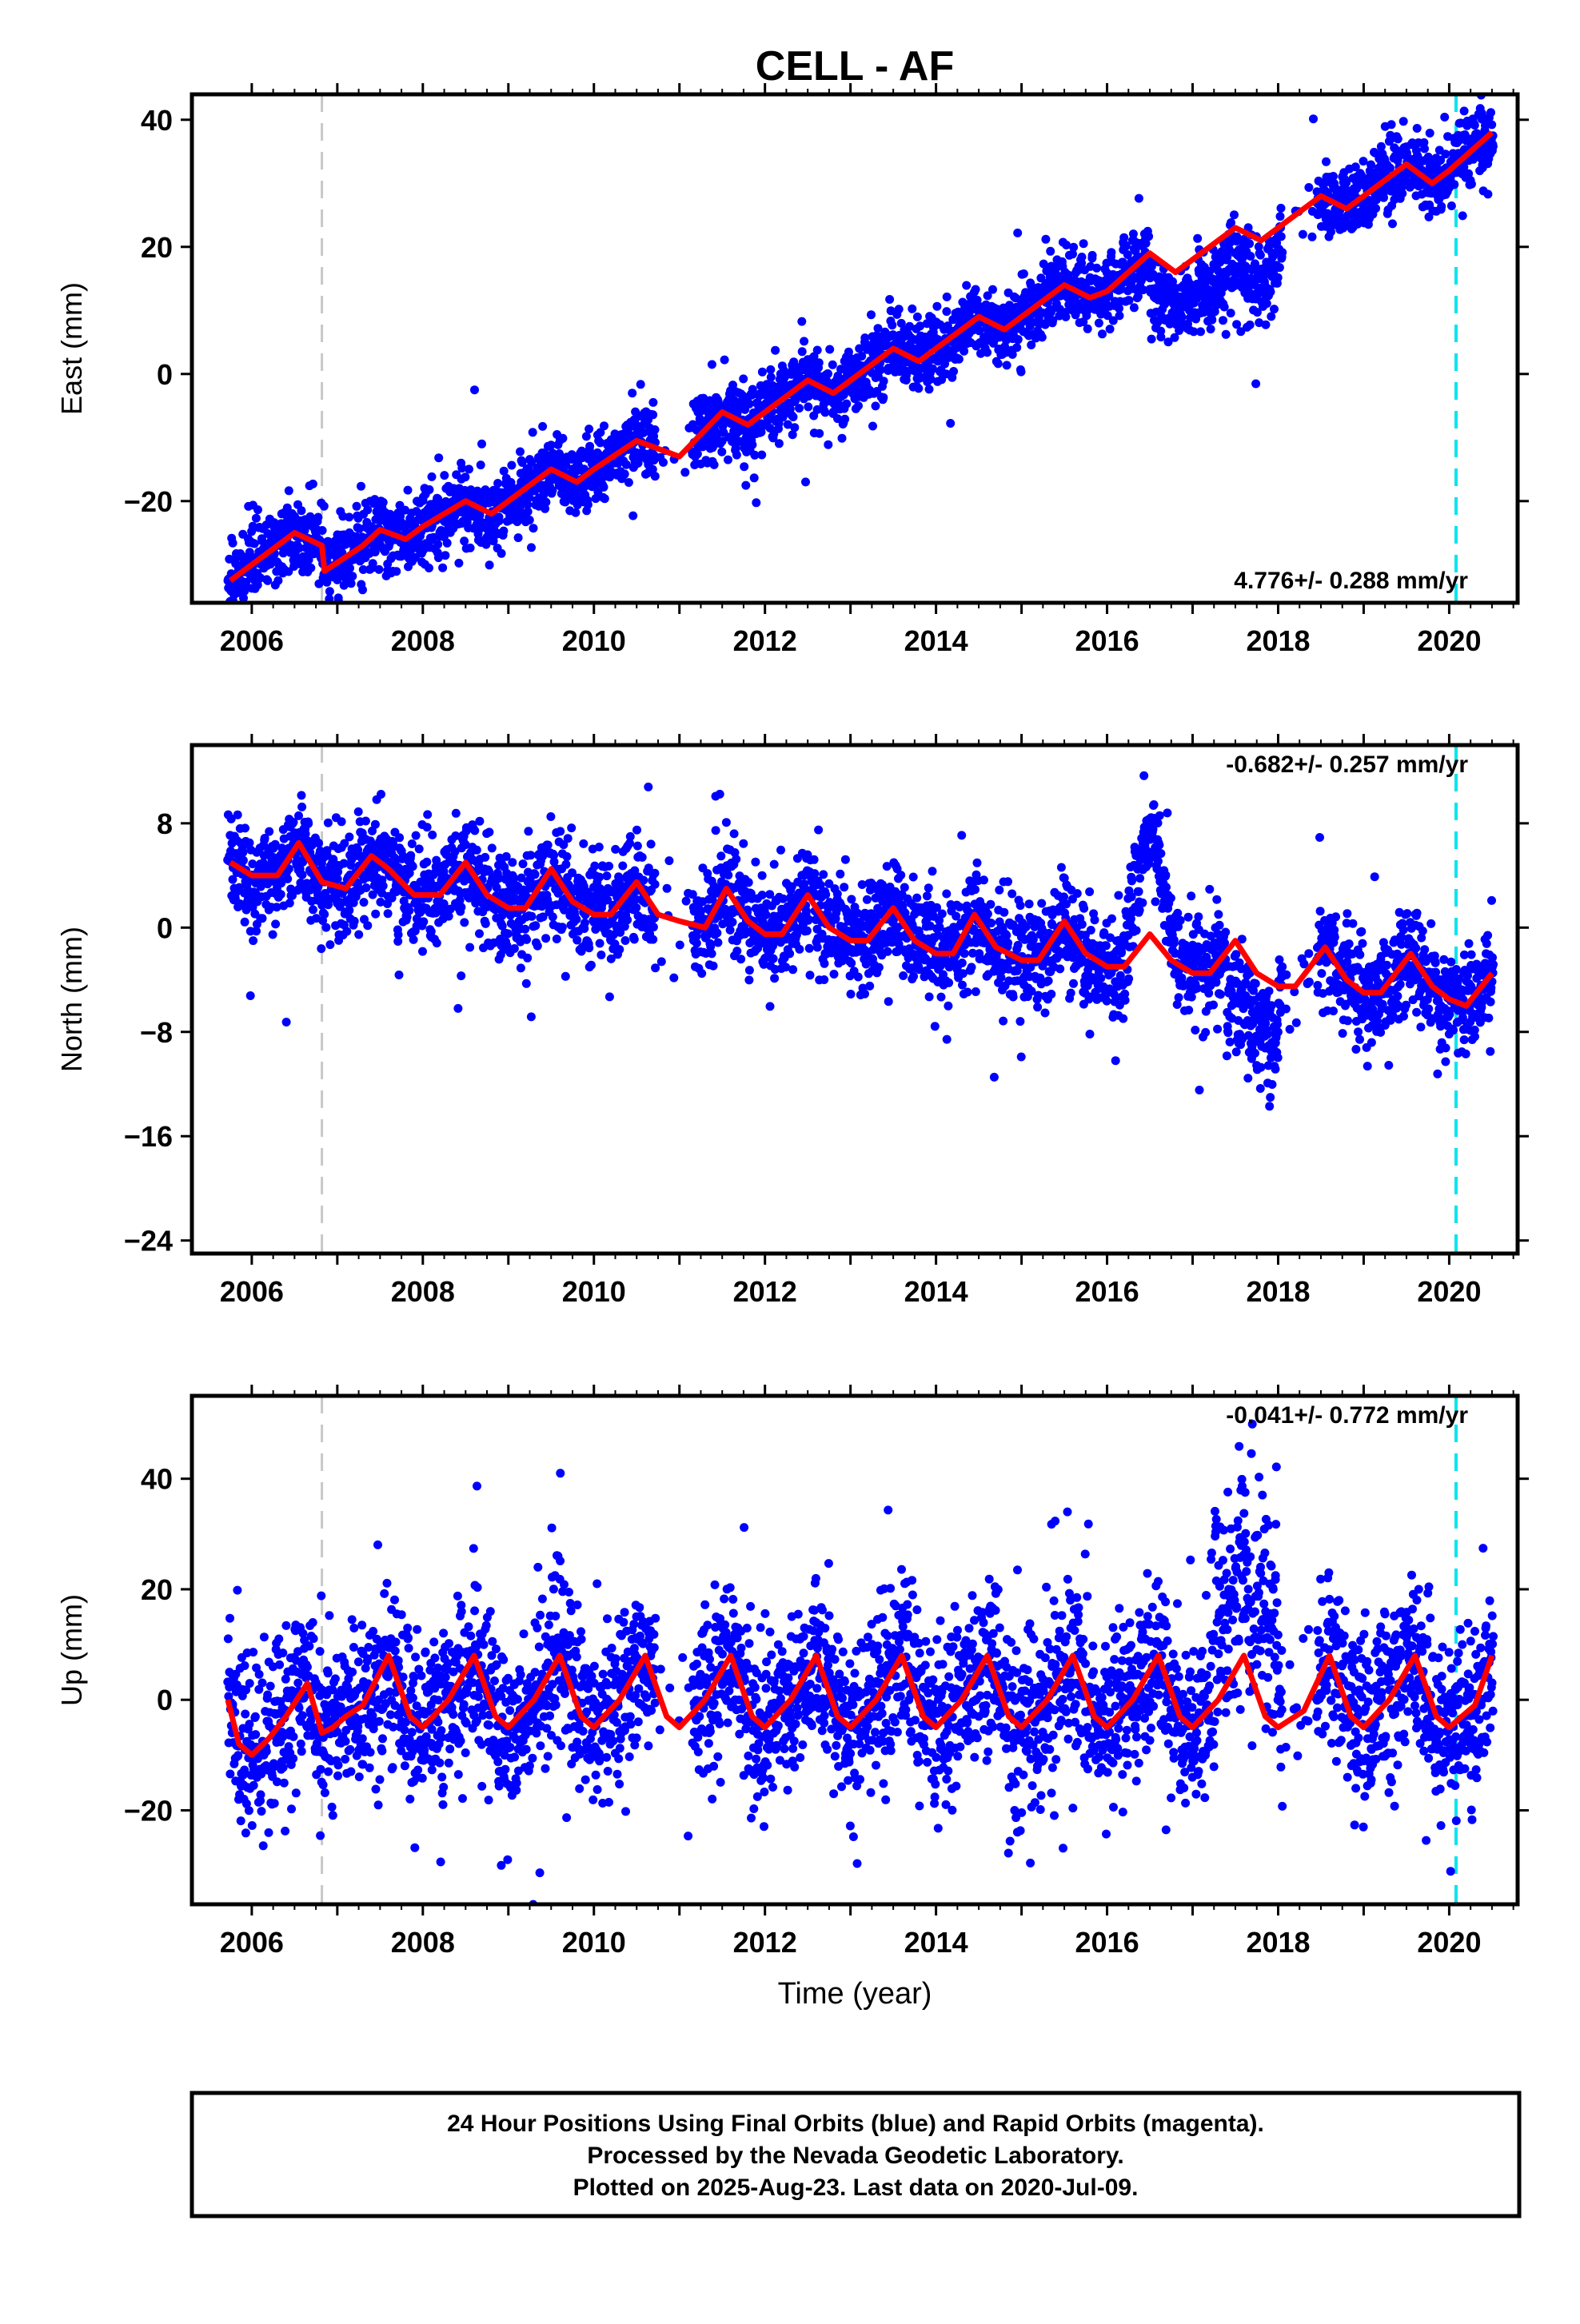  Describe the element at coordinates (936, 640) in the screenshot. I see `x-tick-label: 2014` at that location.